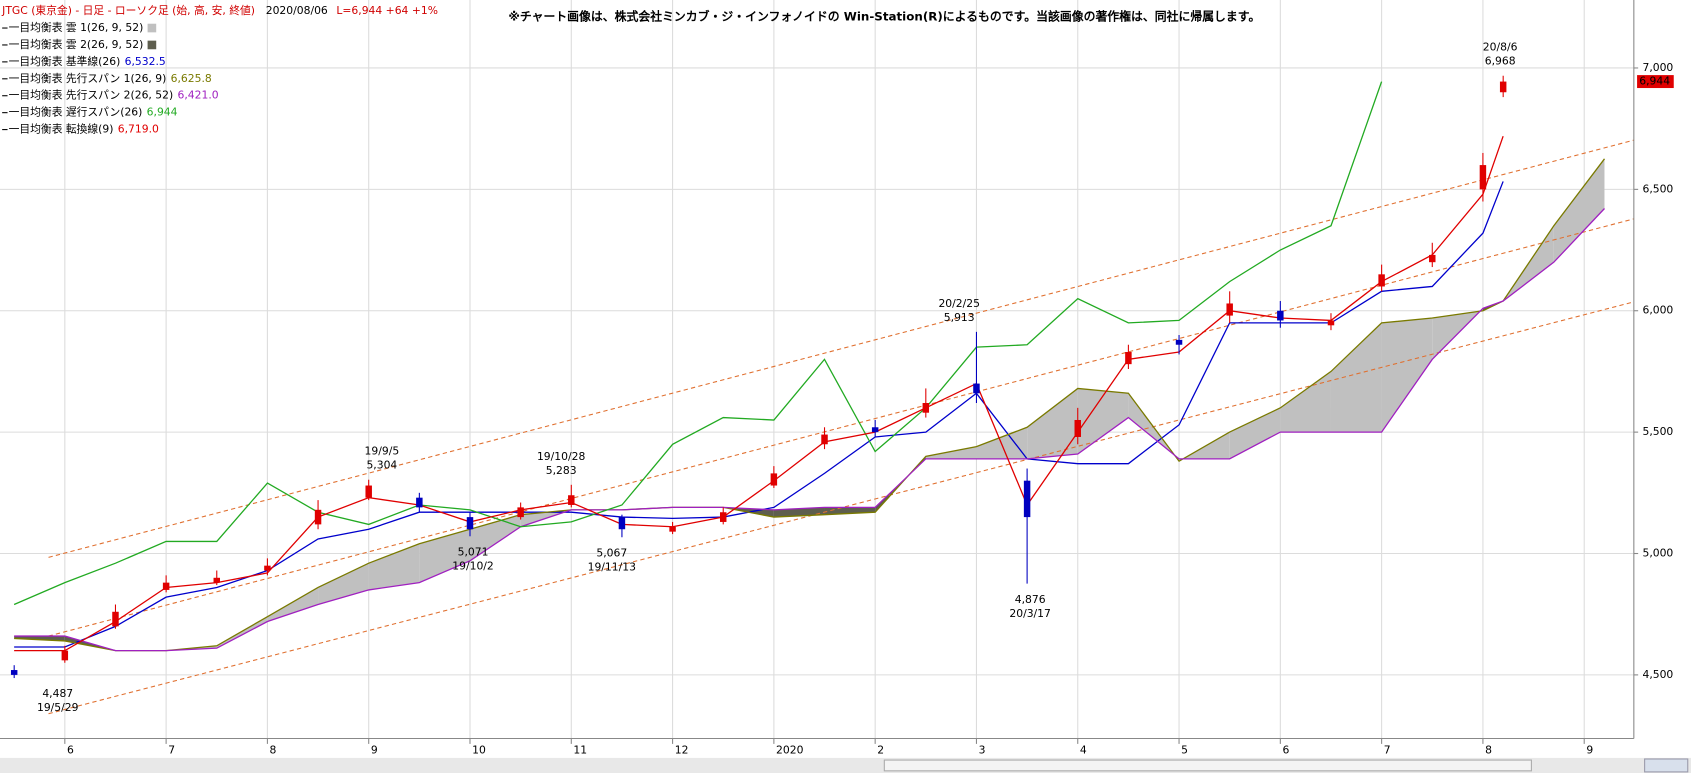  What do you see at coordinates (138, 129) in the screenshot?
I see `legend-value: 6,719.0` at bounding box center [138, 129].